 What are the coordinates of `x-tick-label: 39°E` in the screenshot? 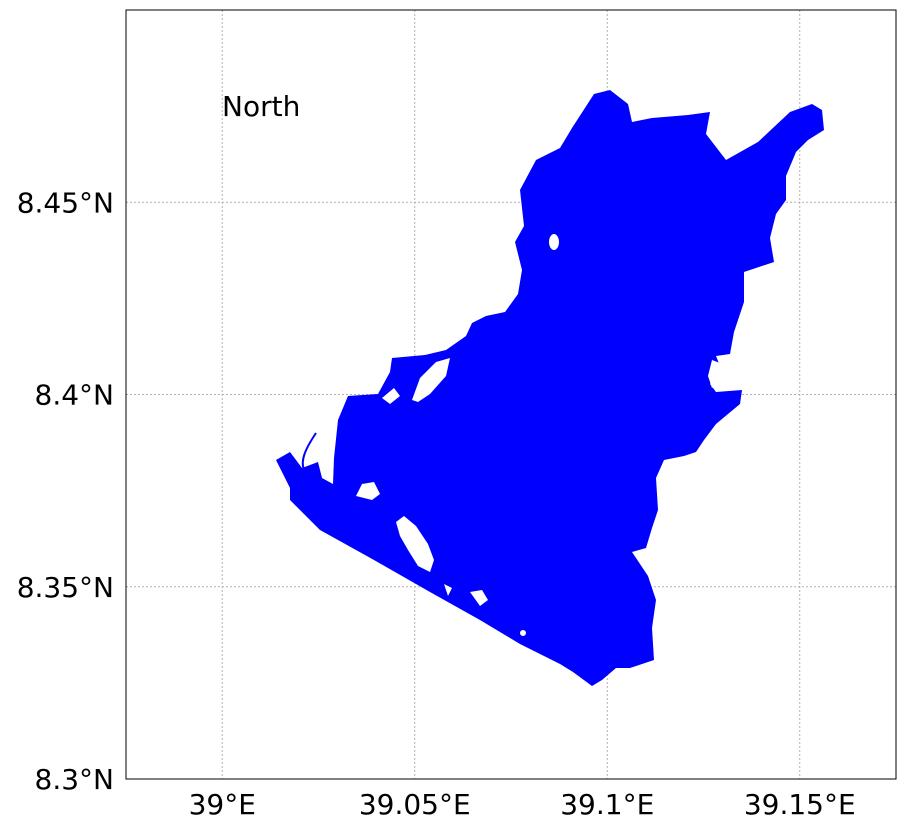 It's located at (222, 804).